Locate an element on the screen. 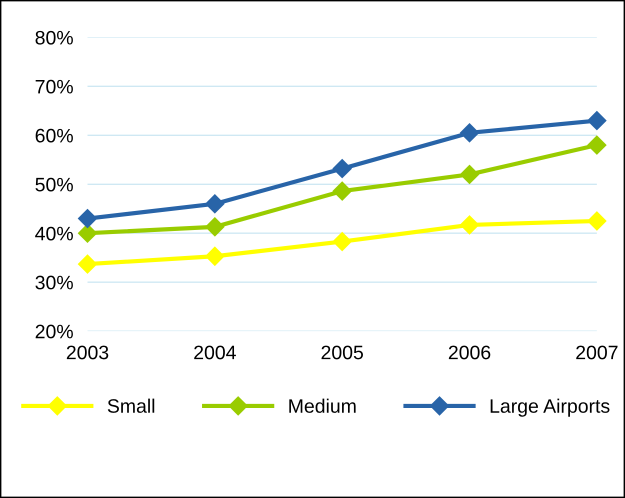 The width and height of the screenshot is (625, 498). x-tick-label: 2003 is located at coordinates (87, 353).